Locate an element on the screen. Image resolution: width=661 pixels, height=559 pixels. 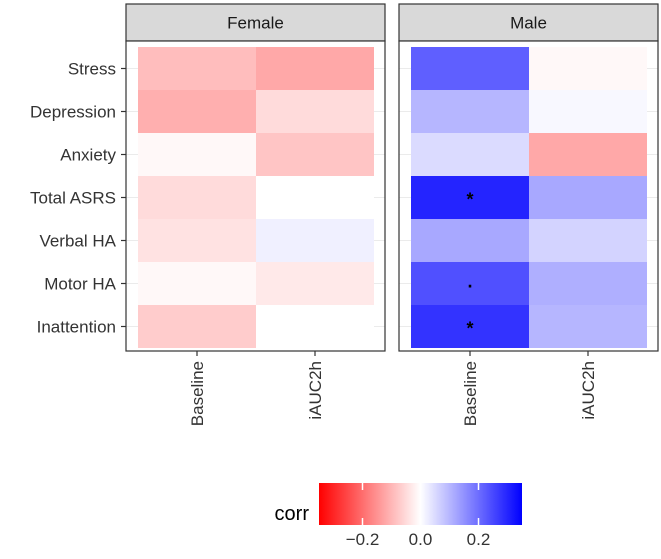
facet-strip is located at coordinates (255, 22).